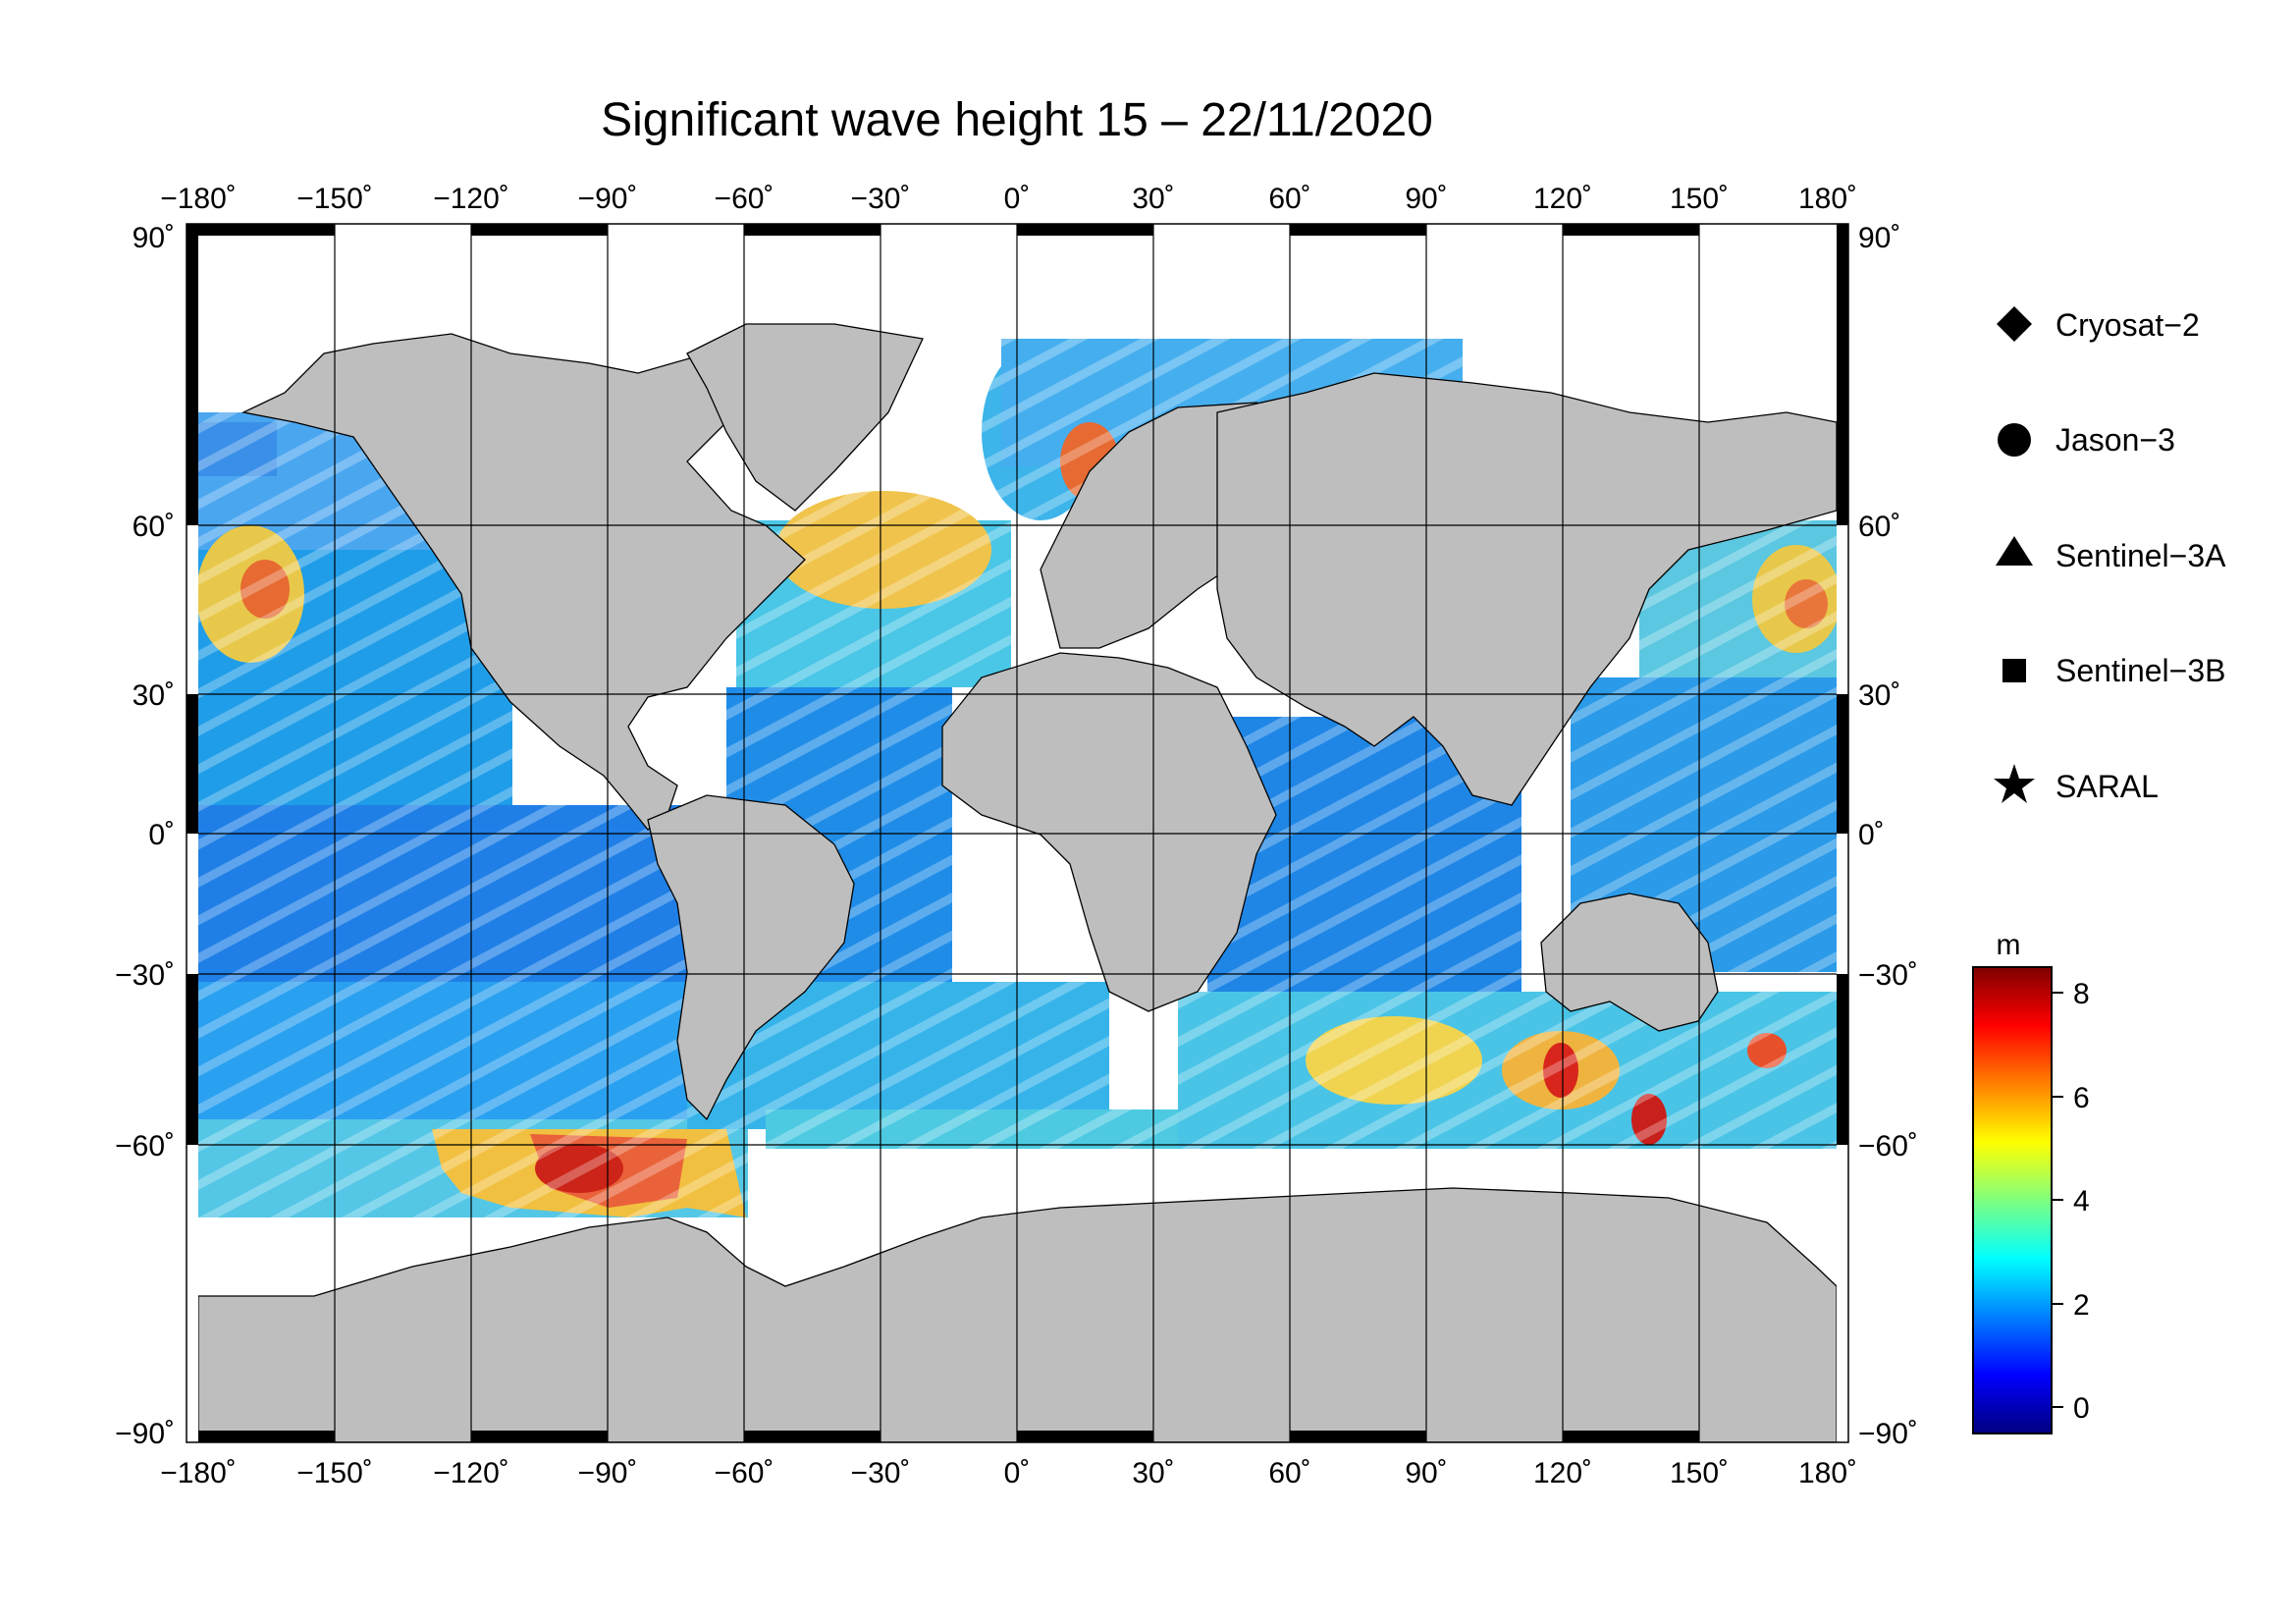  I want to click on legend-label: Jason−3, so click(2115, 440).